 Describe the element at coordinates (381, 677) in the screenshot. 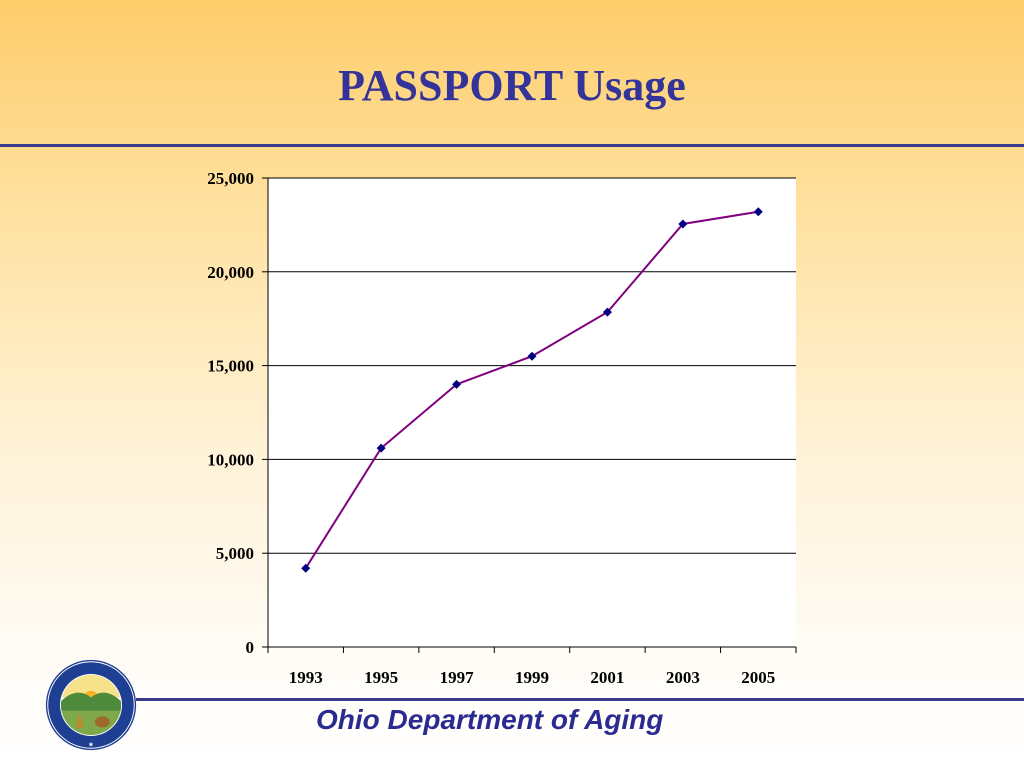

I see `x-tick-label: 1995` at that location.